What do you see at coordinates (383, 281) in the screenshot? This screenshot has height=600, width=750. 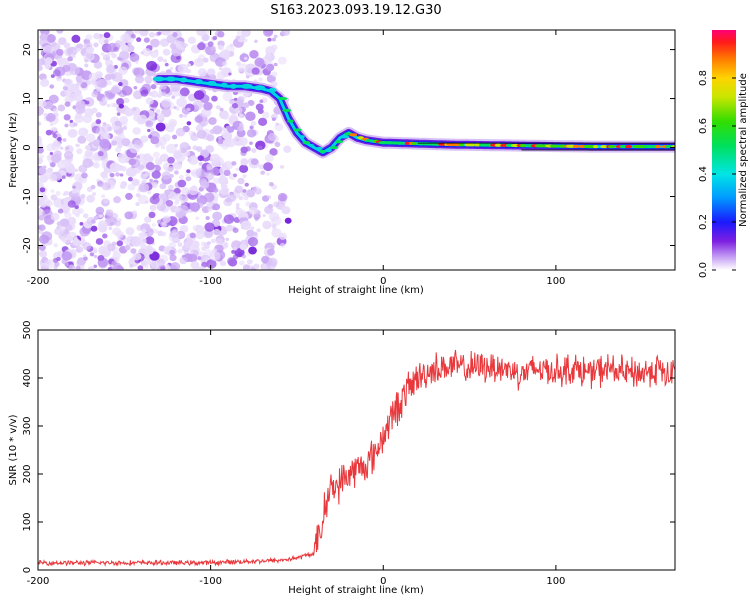 I see `heatmap-x-tick-label: 0` at bounding box center [383, 281].